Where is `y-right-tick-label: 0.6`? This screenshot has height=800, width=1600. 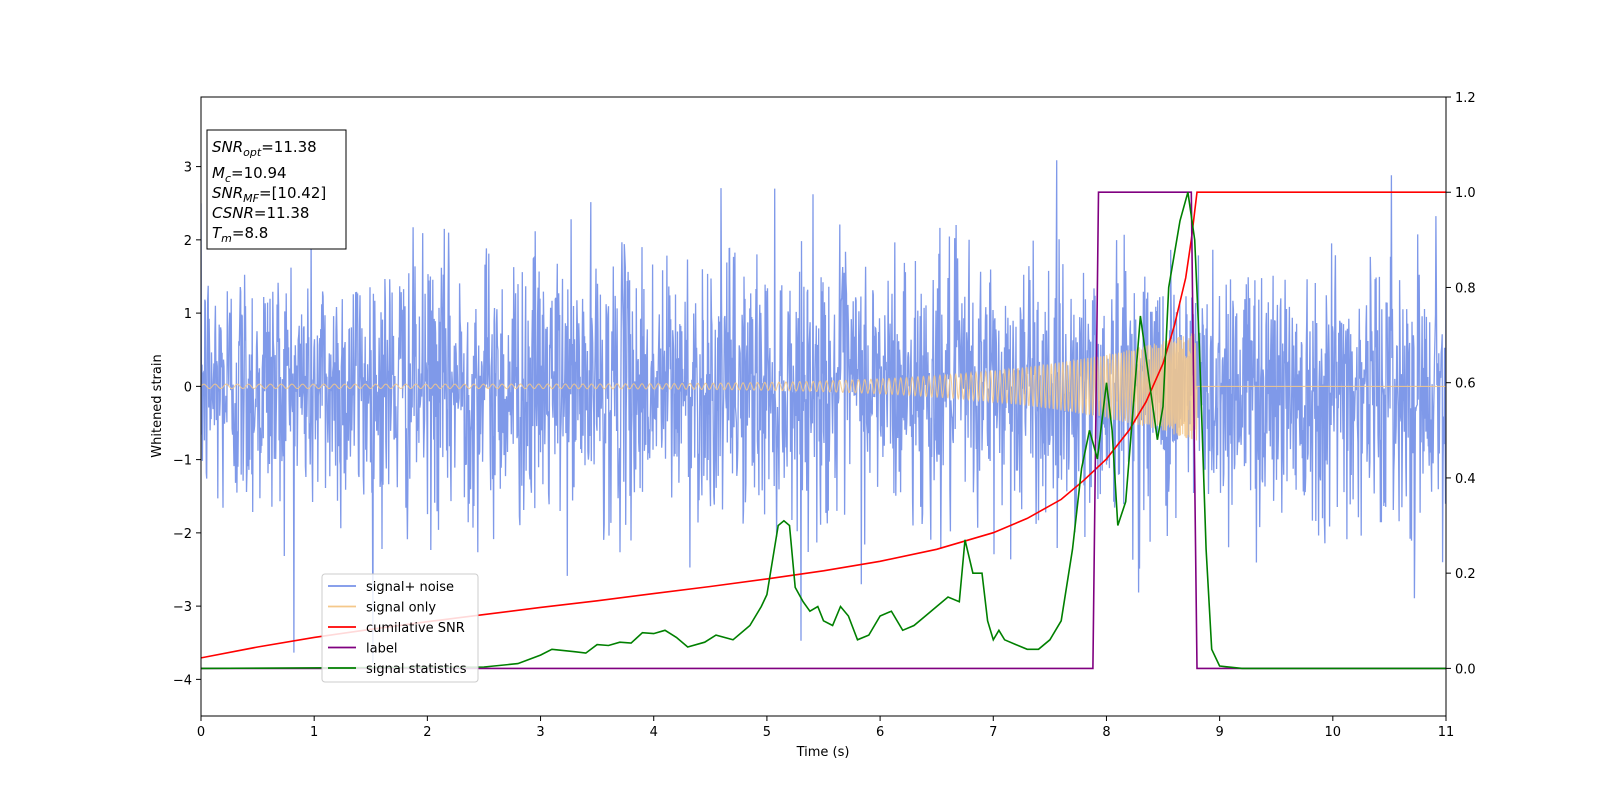
y-right-tick-label: 0.6 is located at coordinates (1465, 384).